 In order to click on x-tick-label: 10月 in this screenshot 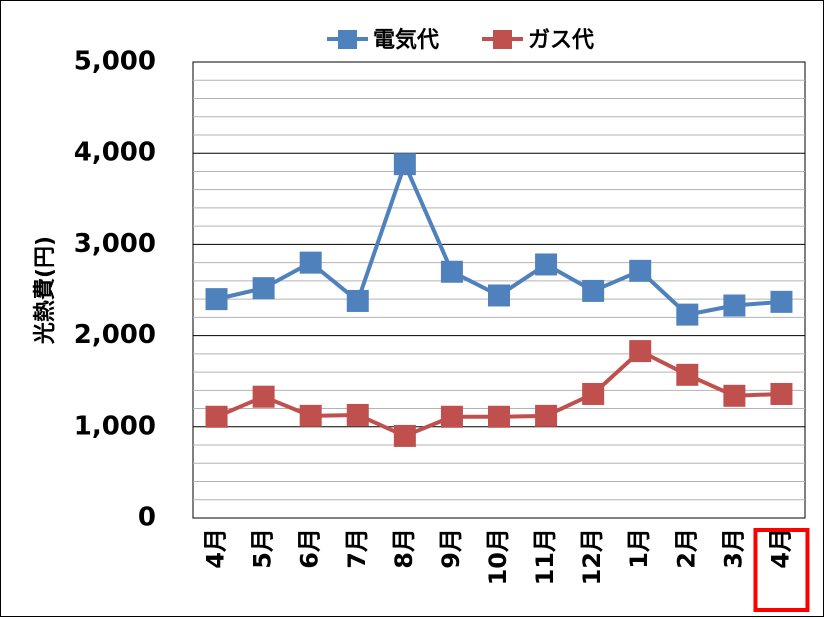, I will do `click(498, 556)`.